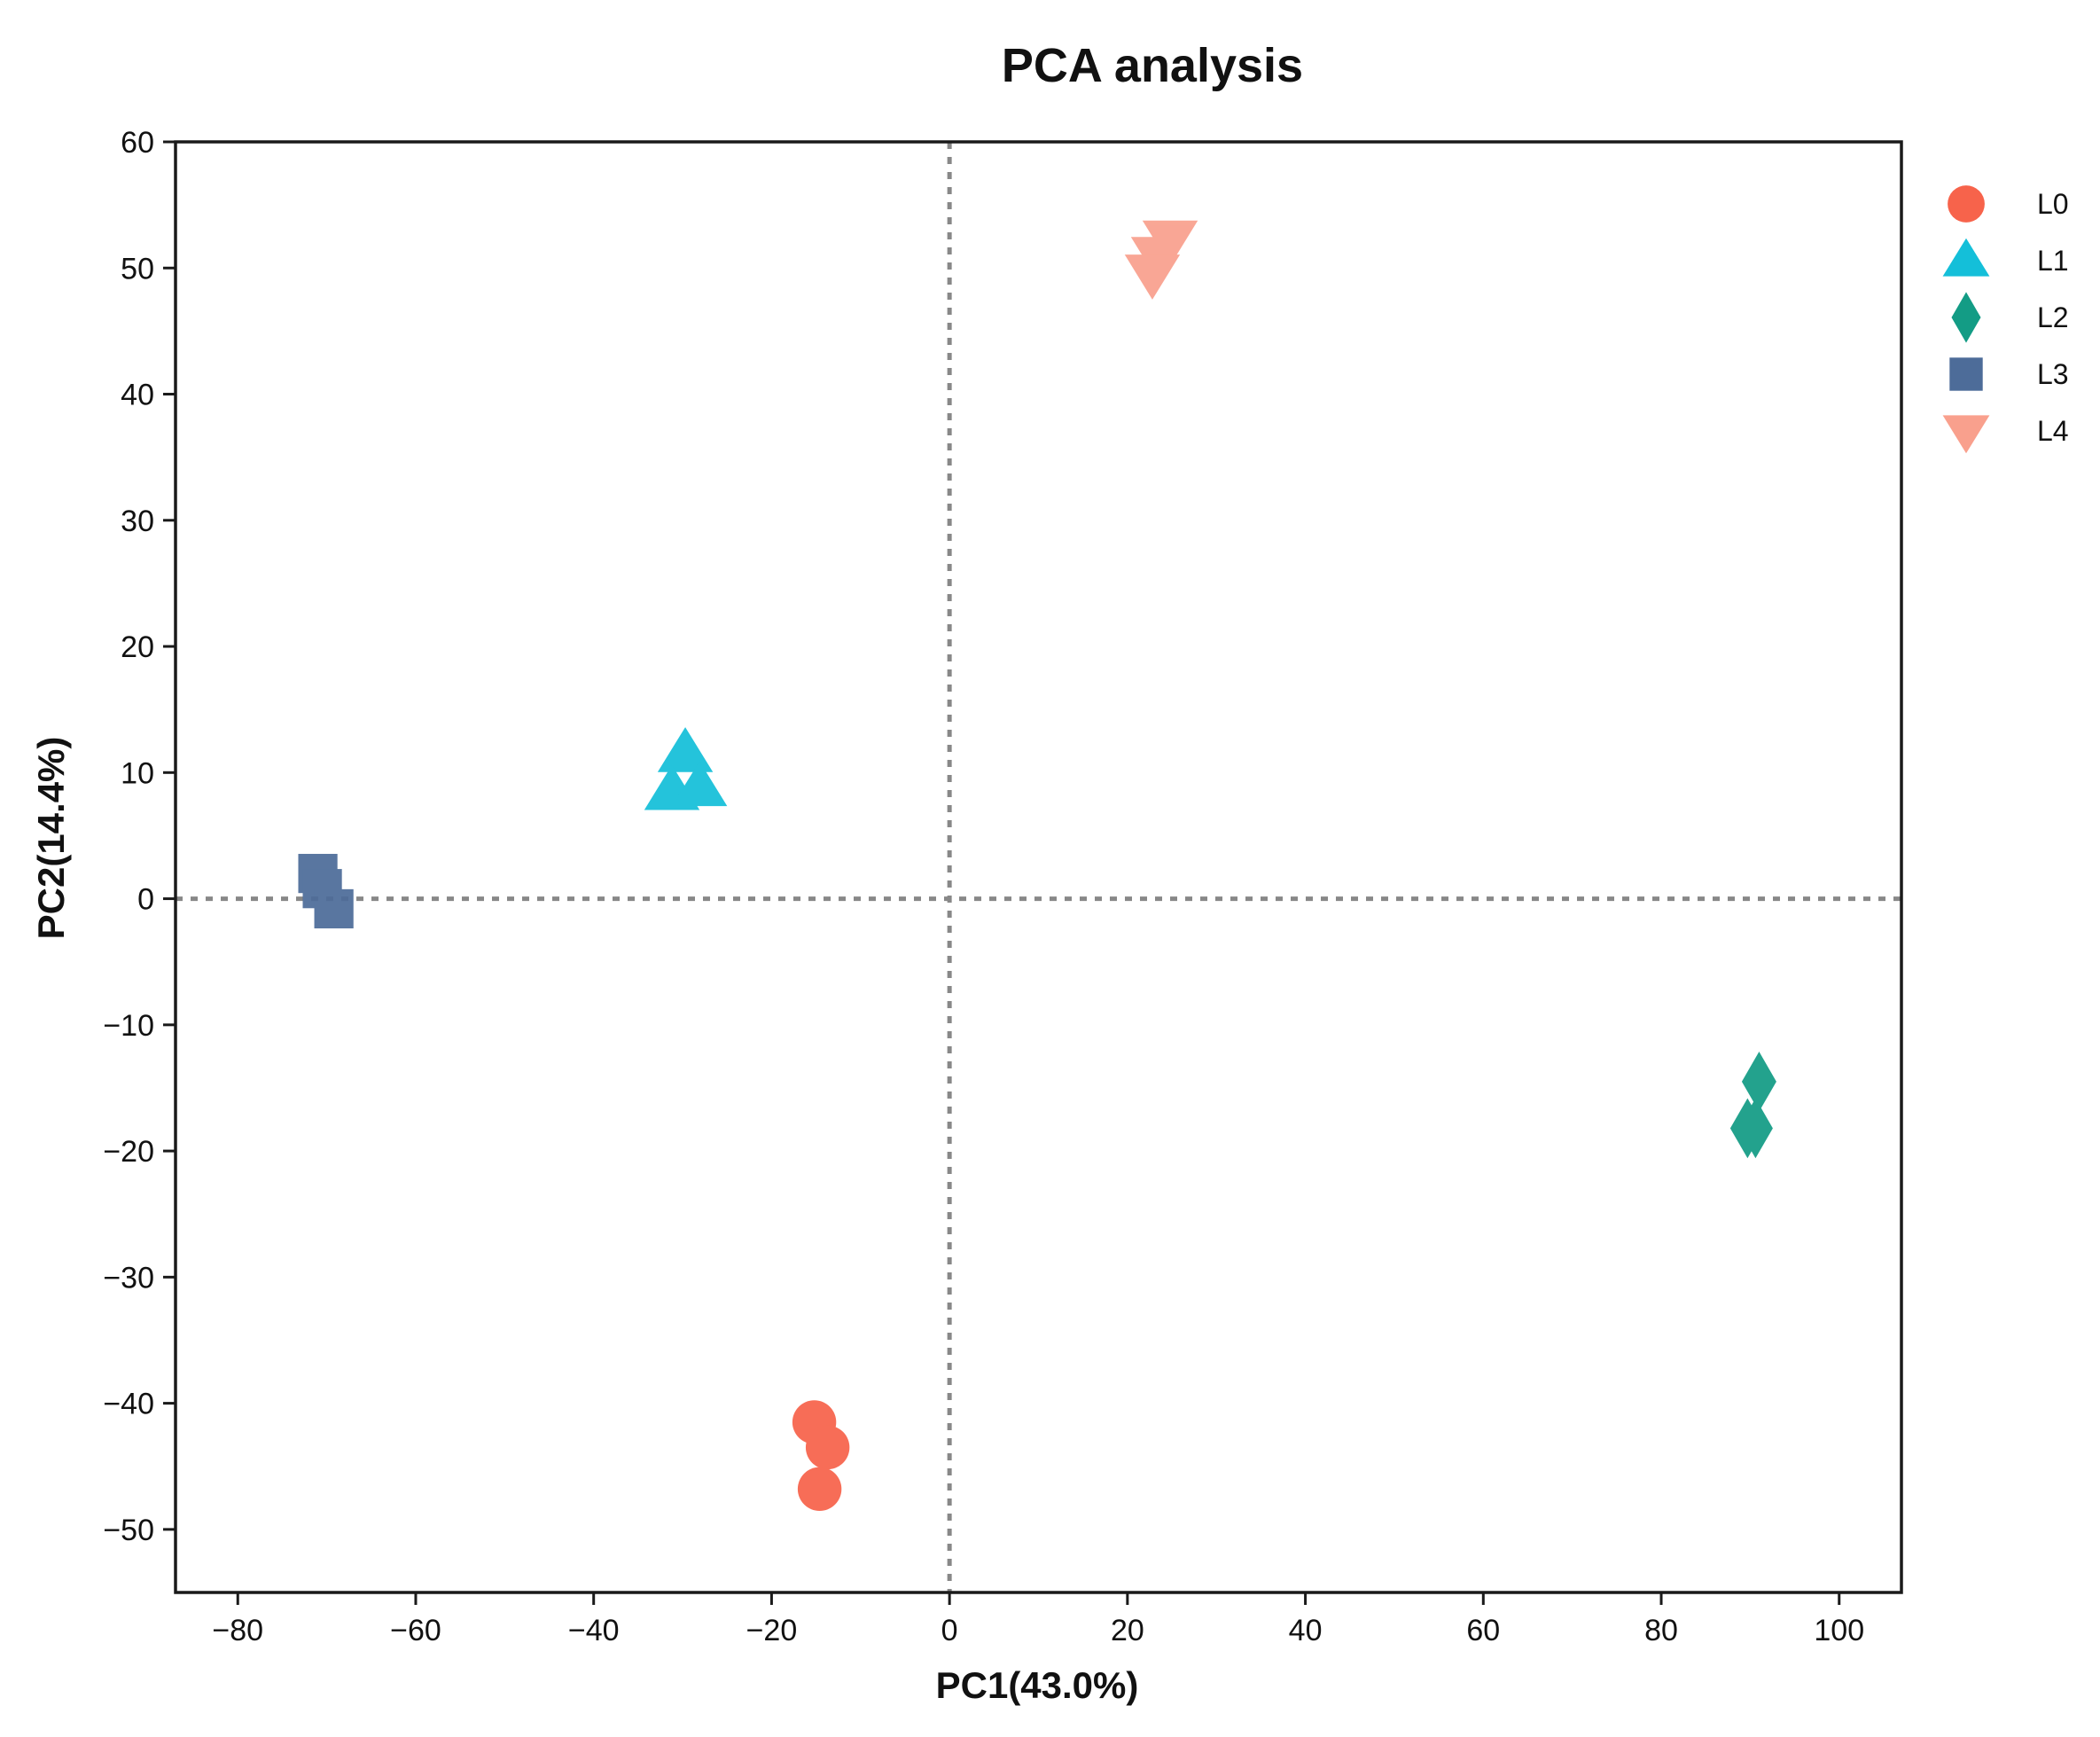 Image resolution: width=2100 pixels, height=1737 pixels. Describe the element at coordinates (1661, 1630) in the screenshot. I see `x-tick-label: 80` at that location.